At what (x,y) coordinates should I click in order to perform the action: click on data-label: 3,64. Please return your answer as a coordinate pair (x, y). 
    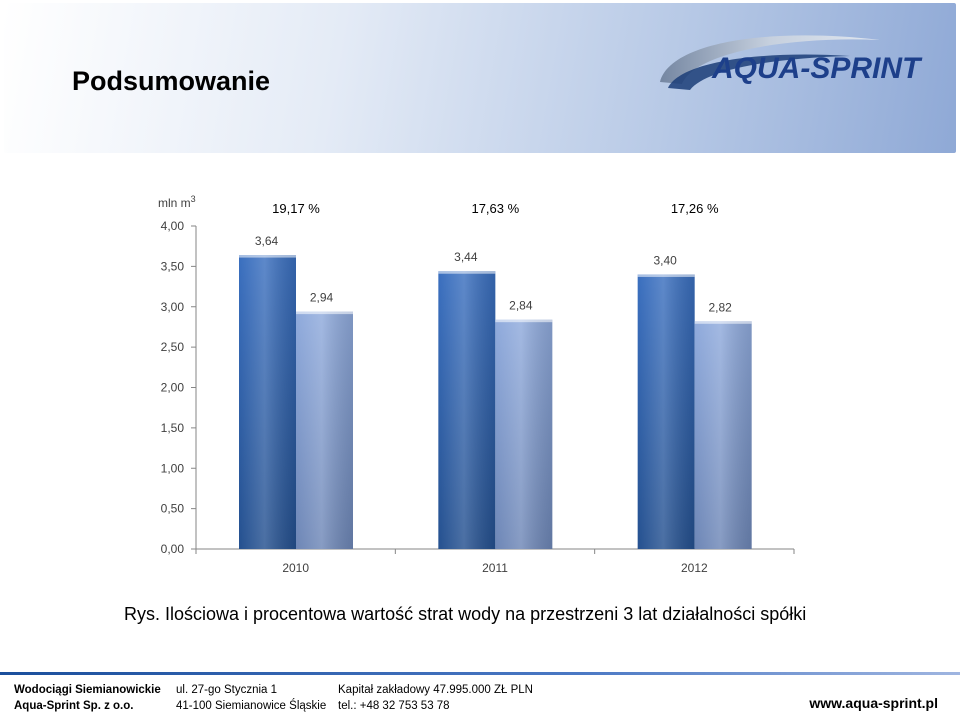
    Looking at the image, I should click on (267, 241).